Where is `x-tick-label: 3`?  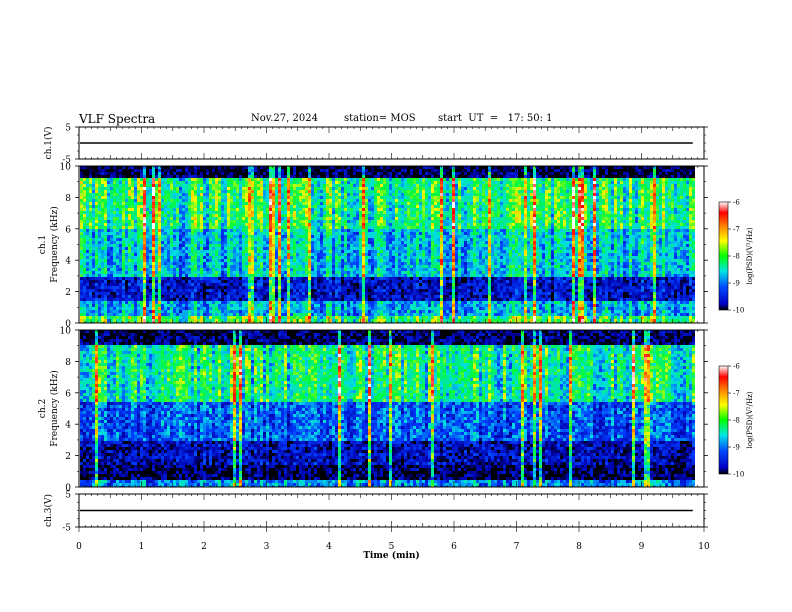 x-tick-label: 3 is located at coordinates (267, 547).